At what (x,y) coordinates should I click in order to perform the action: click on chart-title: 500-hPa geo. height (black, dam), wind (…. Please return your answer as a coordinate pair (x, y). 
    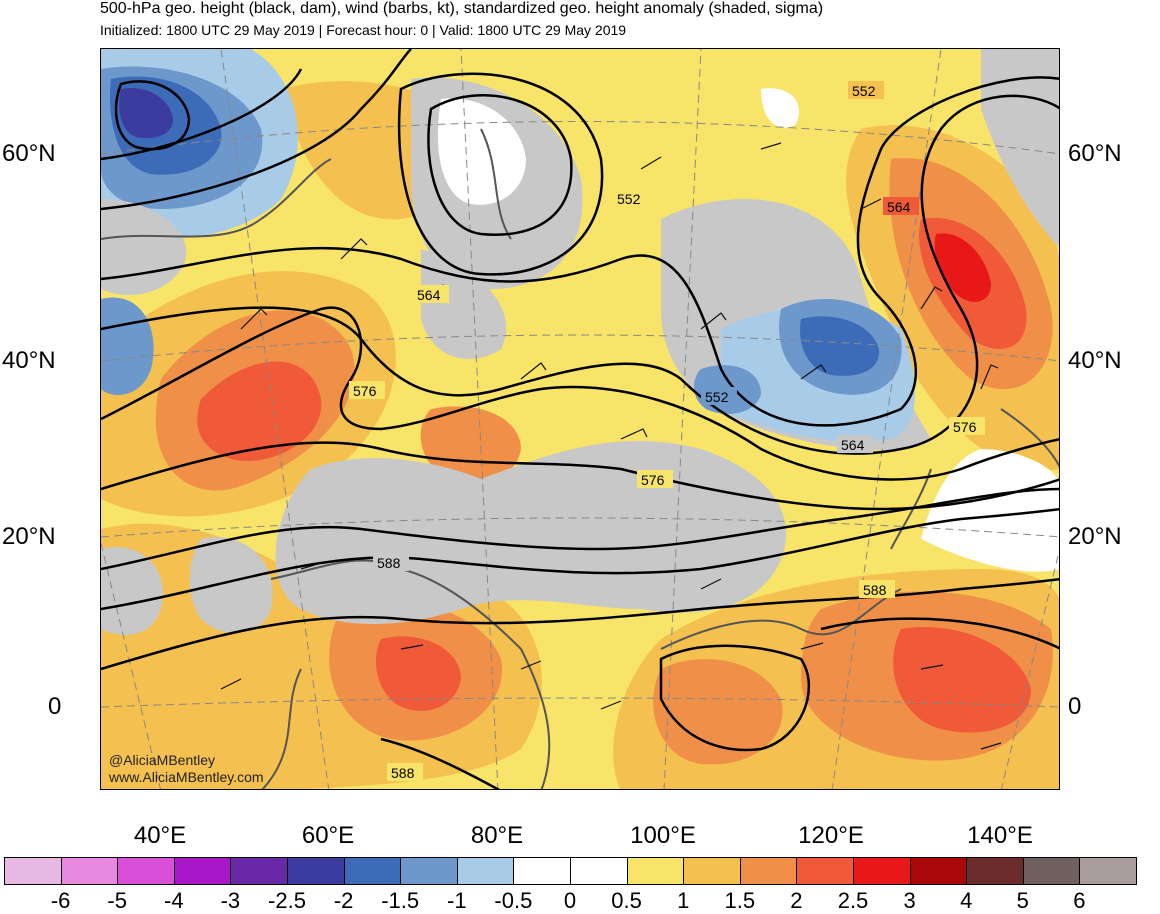
    Looking at the image, I should click on (462, 8).